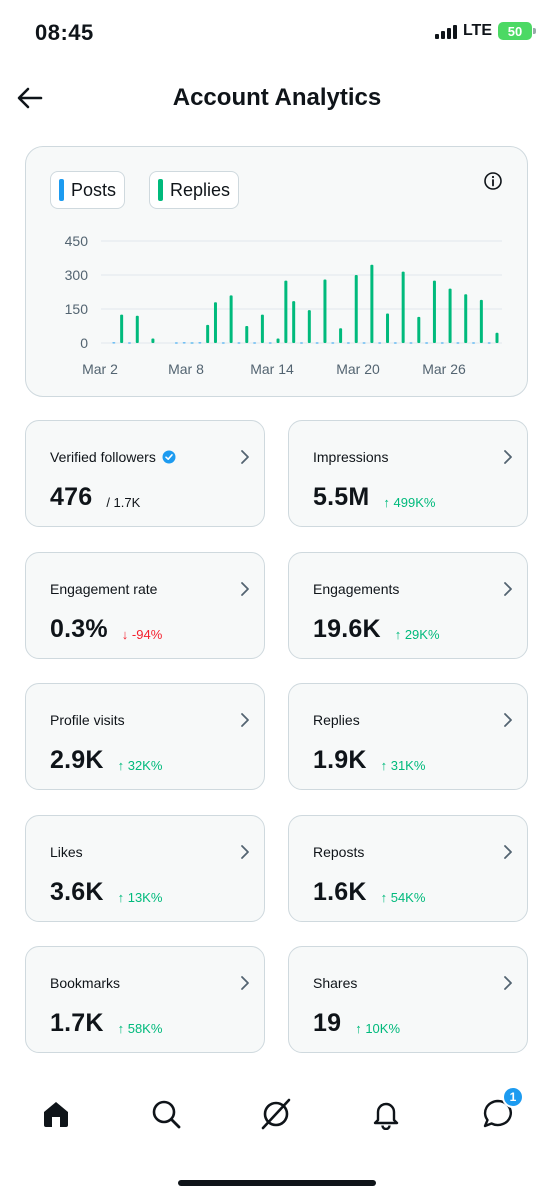 The width and height of the screenshot is (554, 1200). Describe the element at coordinates (417, 634) in the screenshot. I see `stat-change: ↑ 29K%` at that location.